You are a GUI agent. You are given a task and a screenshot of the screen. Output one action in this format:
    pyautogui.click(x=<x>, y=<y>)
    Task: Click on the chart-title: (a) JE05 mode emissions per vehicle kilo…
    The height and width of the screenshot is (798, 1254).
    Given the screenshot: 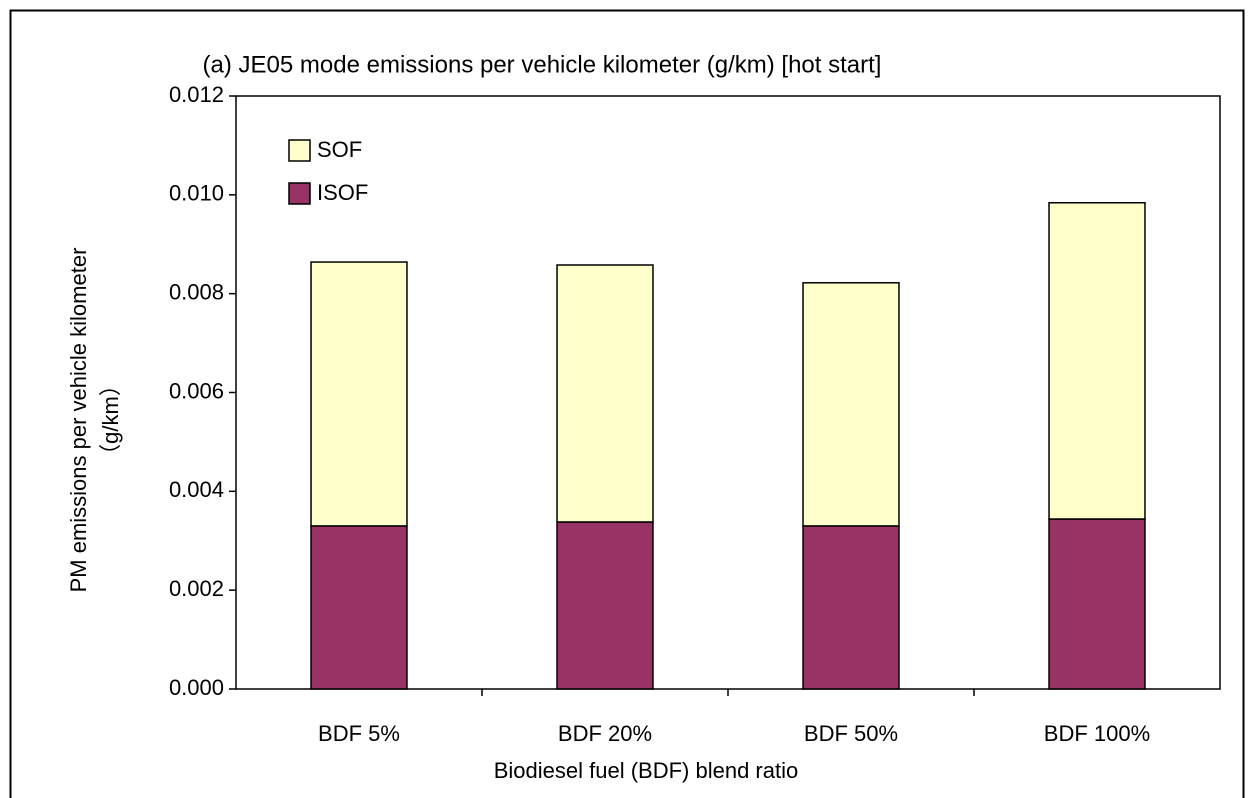 What is the action you would take?
    pyautogui.click(x=542, y=64)
    